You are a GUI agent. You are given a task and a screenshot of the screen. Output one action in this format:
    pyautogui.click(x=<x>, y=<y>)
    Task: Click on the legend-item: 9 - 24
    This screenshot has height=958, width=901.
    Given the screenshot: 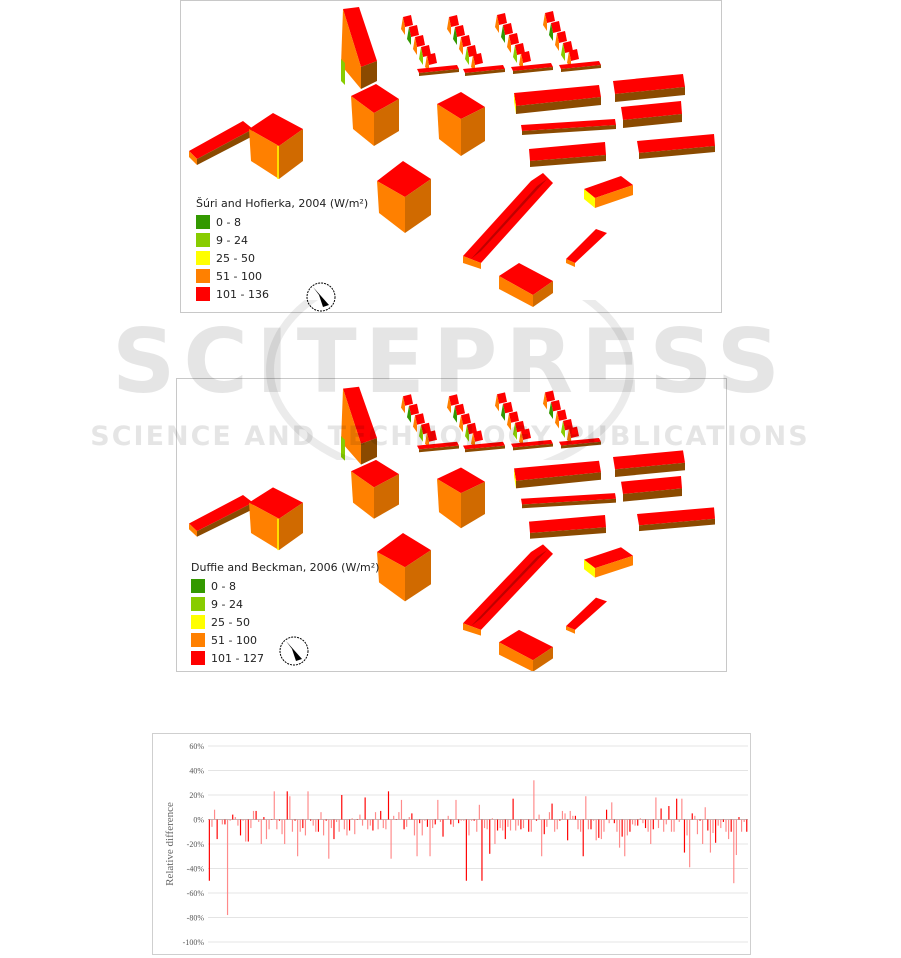 What is the action you would take?
    pyautogui.click(x=285, y=604)
    